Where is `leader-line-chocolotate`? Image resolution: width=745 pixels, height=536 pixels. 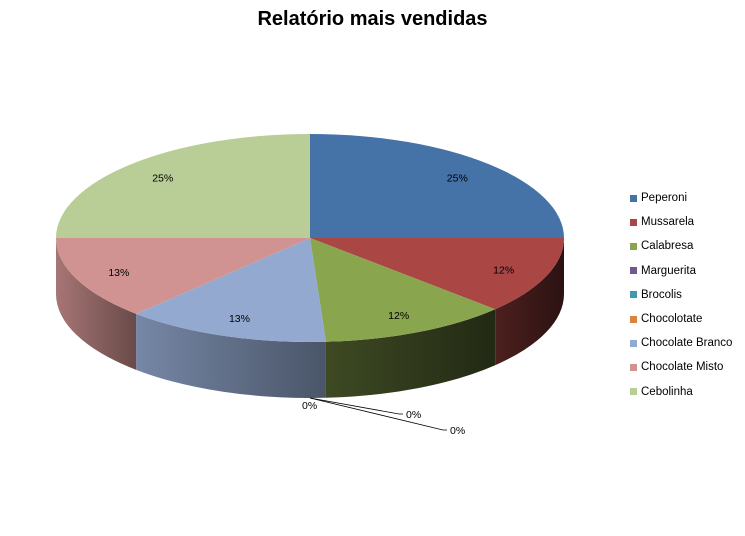
leader-line-chocolotate is located at coordinates (378, 414).